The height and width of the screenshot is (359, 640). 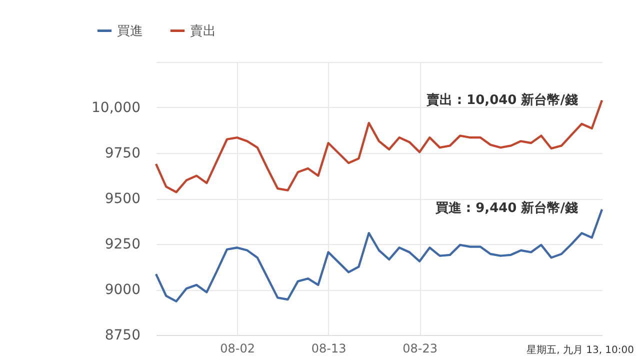 I want to click on y-tick-label: 9000, so click(x=122, y=290).